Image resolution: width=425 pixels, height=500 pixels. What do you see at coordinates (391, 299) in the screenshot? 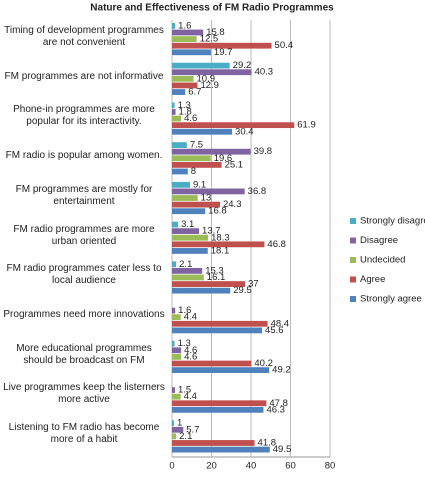
I see `legend-label: Strongly agree` at bounding box center [391, 299].